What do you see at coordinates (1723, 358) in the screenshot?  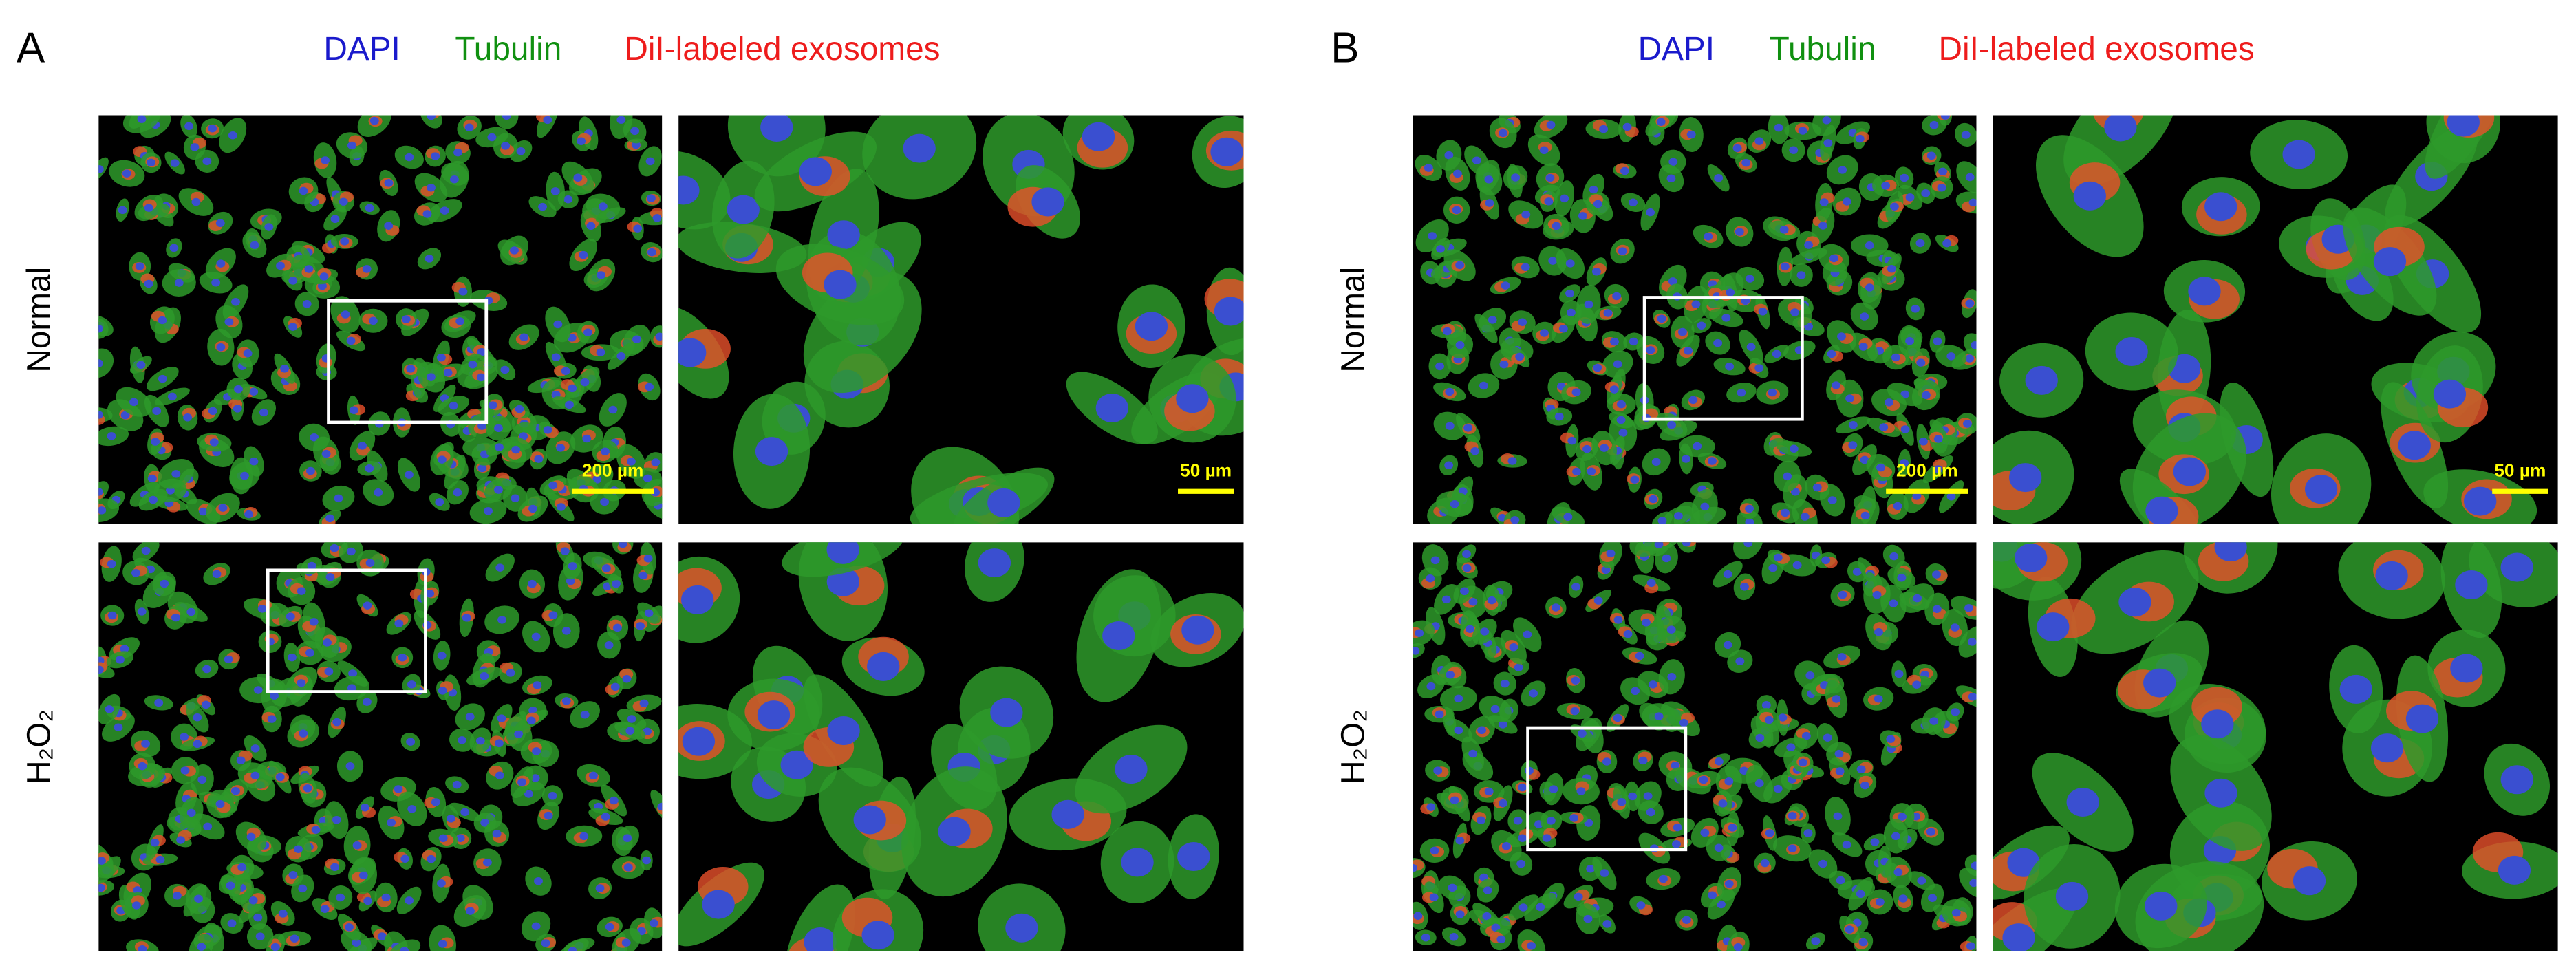 I see `zoom-region-box` at bounding box center [1723, 358].